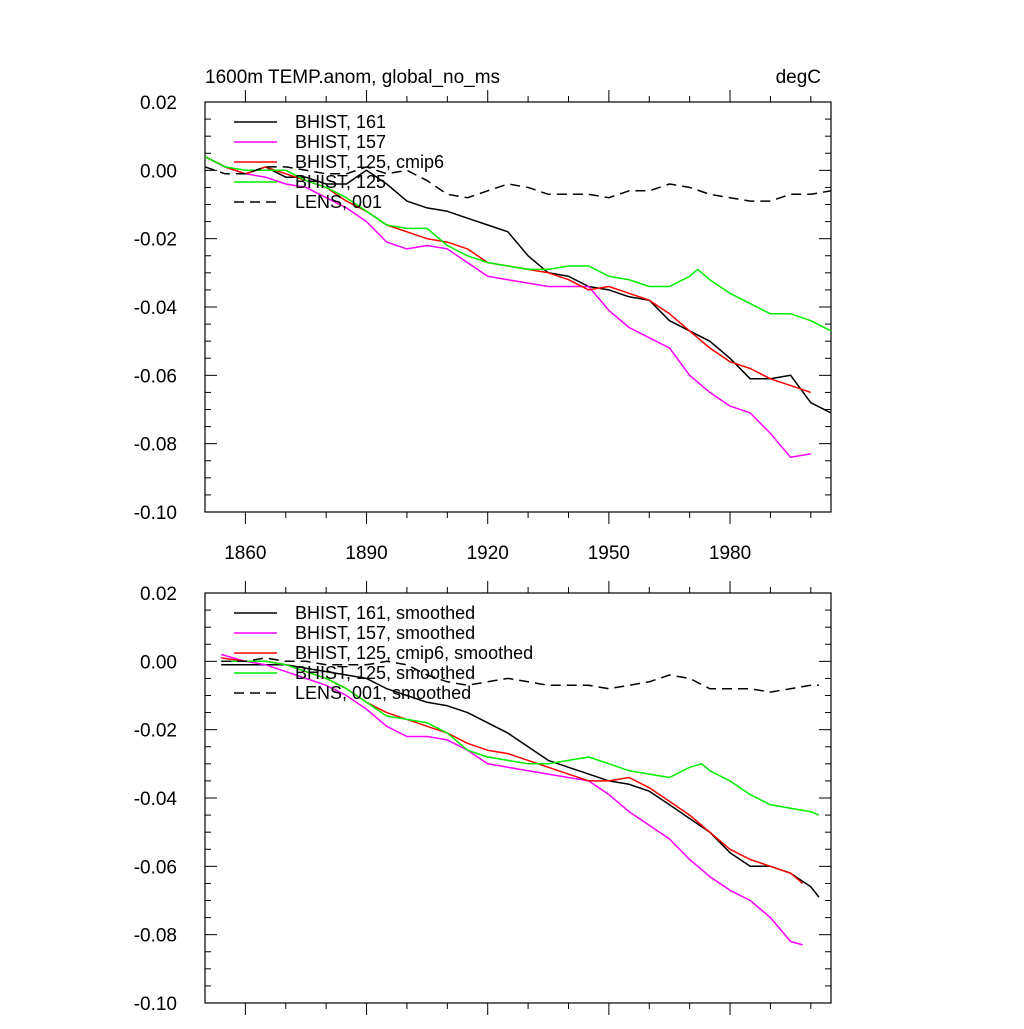 This screenshot has height=1029, width=1024. Describe the element at coordinates (385, 613) in the screenshot. I see `legend-label: BHIST, 161, smoothed` at that location.